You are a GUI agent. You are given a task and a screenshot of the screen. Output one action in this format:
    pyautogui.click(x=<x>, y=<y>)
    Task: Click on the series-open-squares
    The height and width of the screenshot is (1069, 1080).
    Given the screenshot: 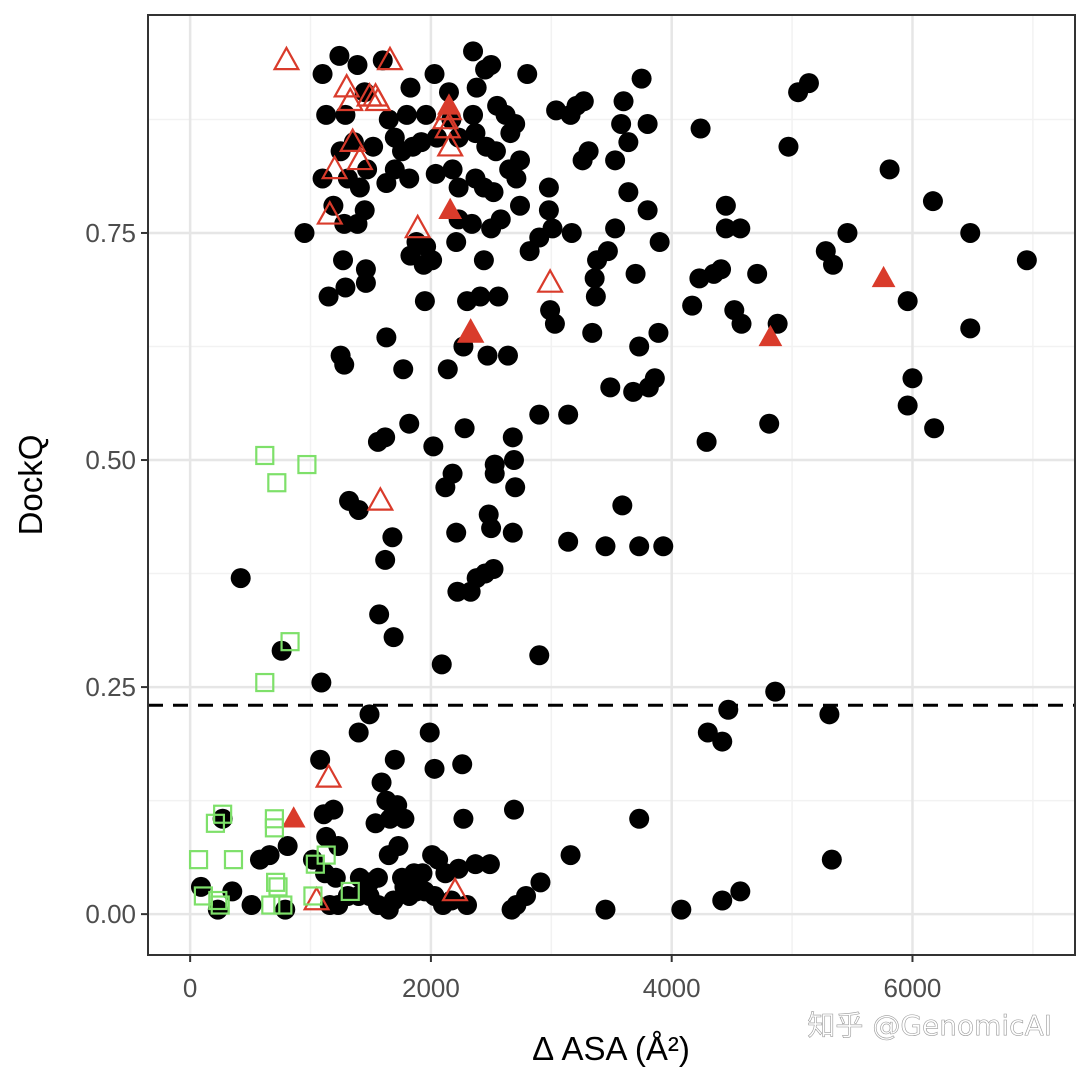 What is the action you would take?
    pyautogui.click(x=274, y=680)
    